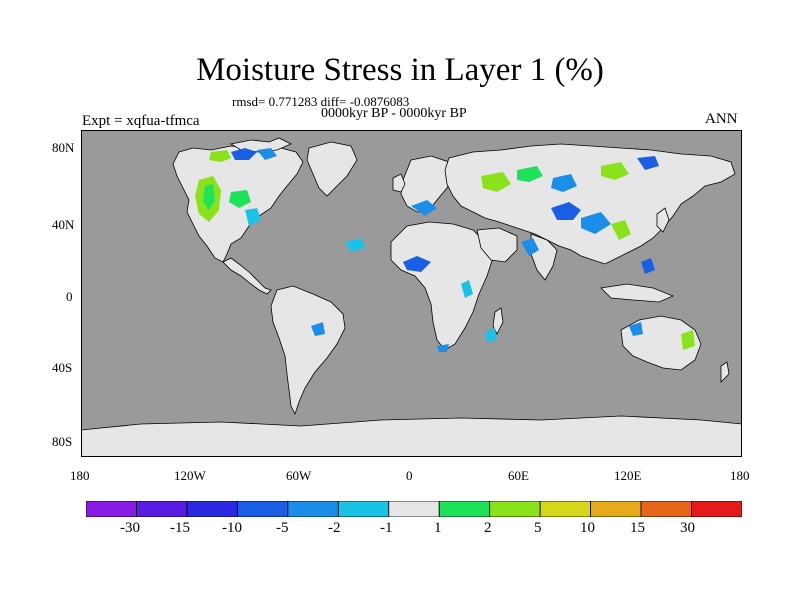  What do you see at coordinates (637, 293) in the screenshot?
I see `indonesia` at bounding box center [637, 293].